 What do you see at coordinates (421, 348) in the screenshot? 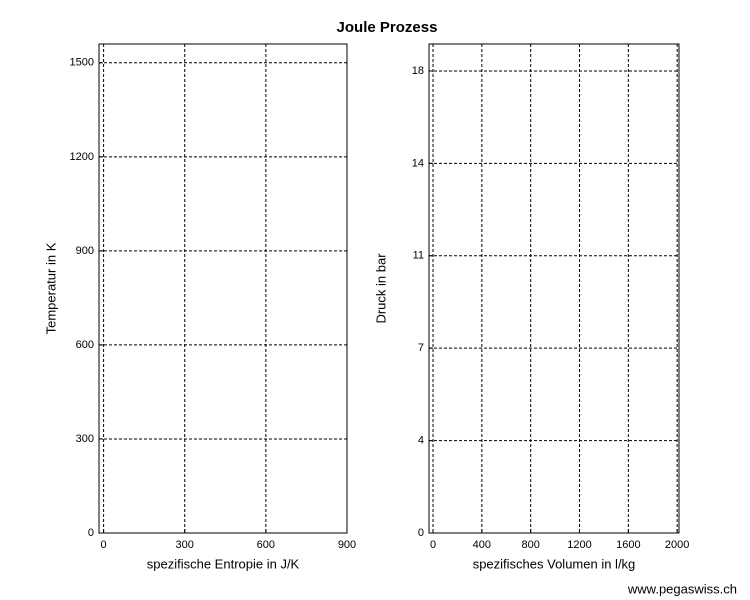
I see `y-tick-label: 7` at bounding box center [421, 348].